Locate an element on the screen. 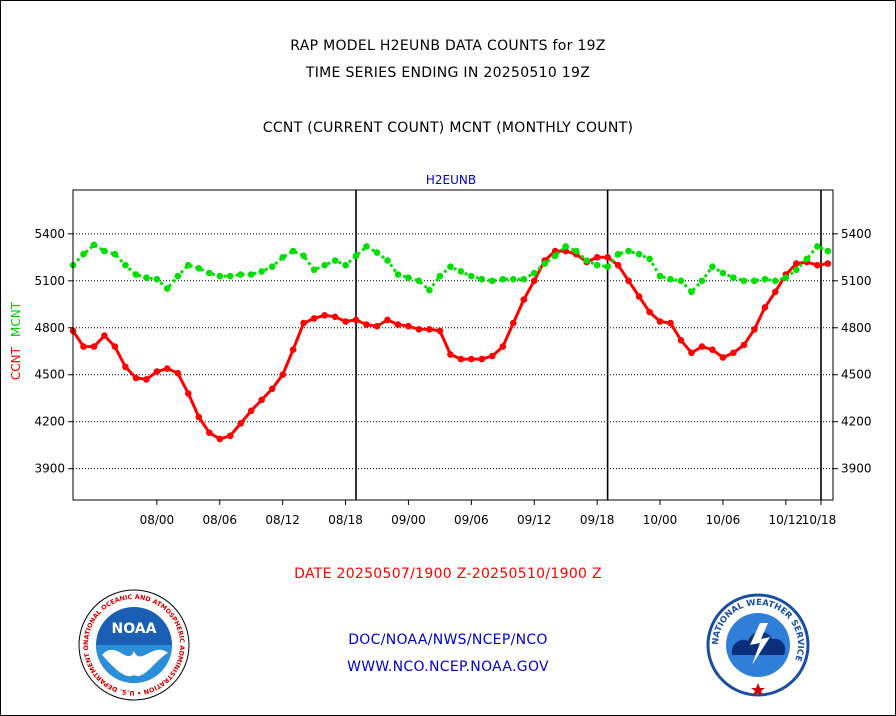 This screenshot has height=716, width=896. y-tick-label-left: 4800 is located at coordinates (49, 328).